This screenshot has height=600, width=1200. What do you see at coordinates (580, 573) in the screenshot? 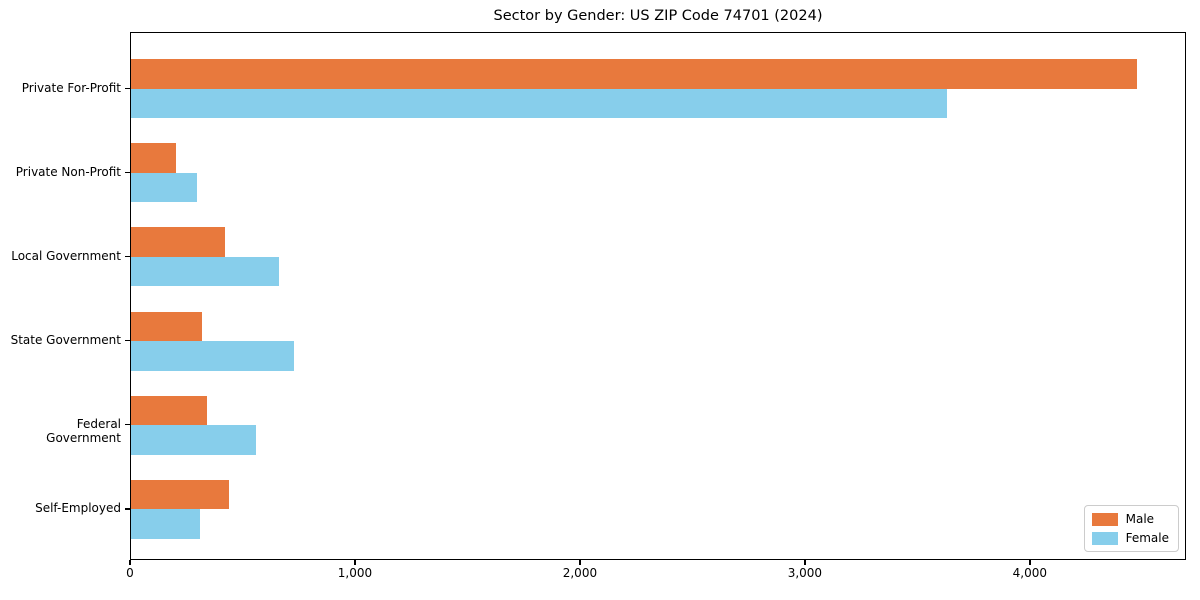
I see `x-tick-label: 2,000` at bounding box center [580, 573].